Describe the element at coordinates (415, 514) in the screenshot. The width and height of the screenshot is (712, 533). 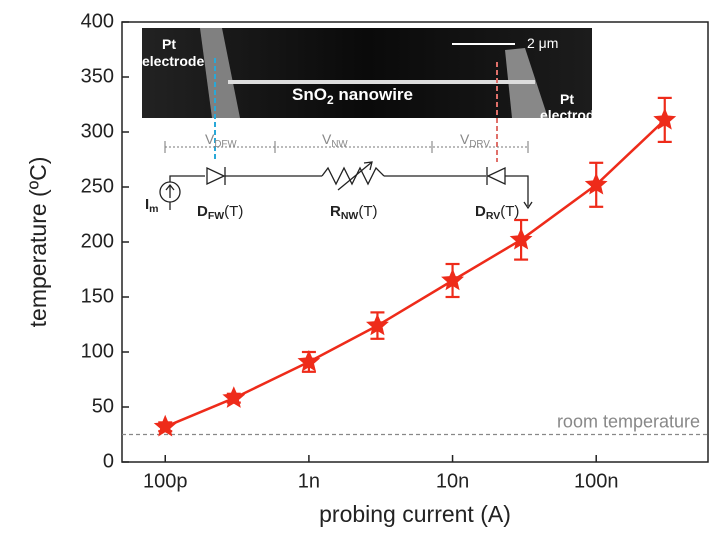
I see `x-axis-title: probing current (A)` at that location.